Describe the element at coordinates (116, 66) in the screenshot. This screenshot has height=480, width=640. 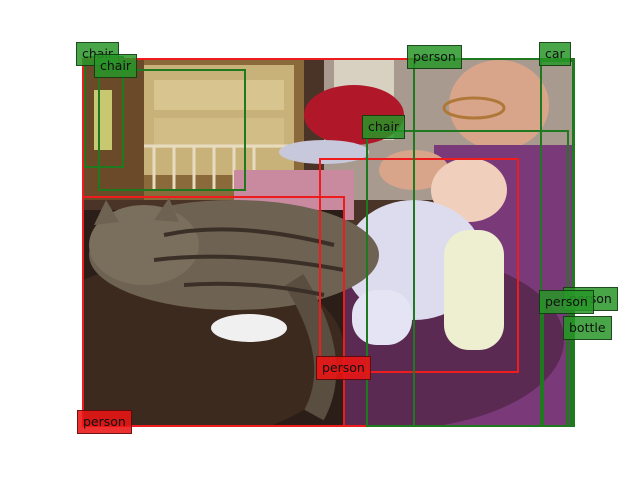
I see `detection-label-chair-2: chair` at that location.